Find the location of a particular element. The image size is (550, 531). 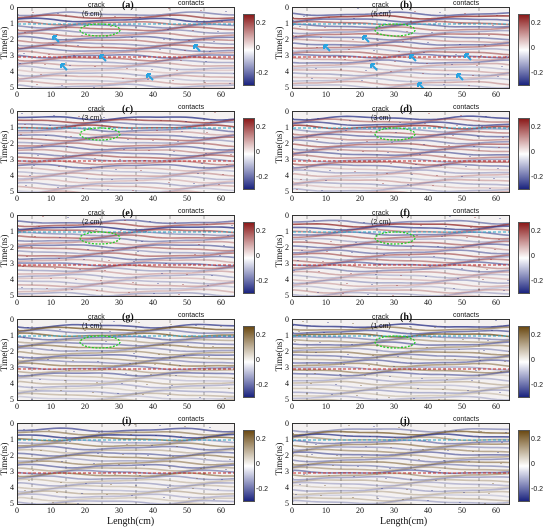

x-axis-label-right: Length(cm) is located at coordinates (404, 521).